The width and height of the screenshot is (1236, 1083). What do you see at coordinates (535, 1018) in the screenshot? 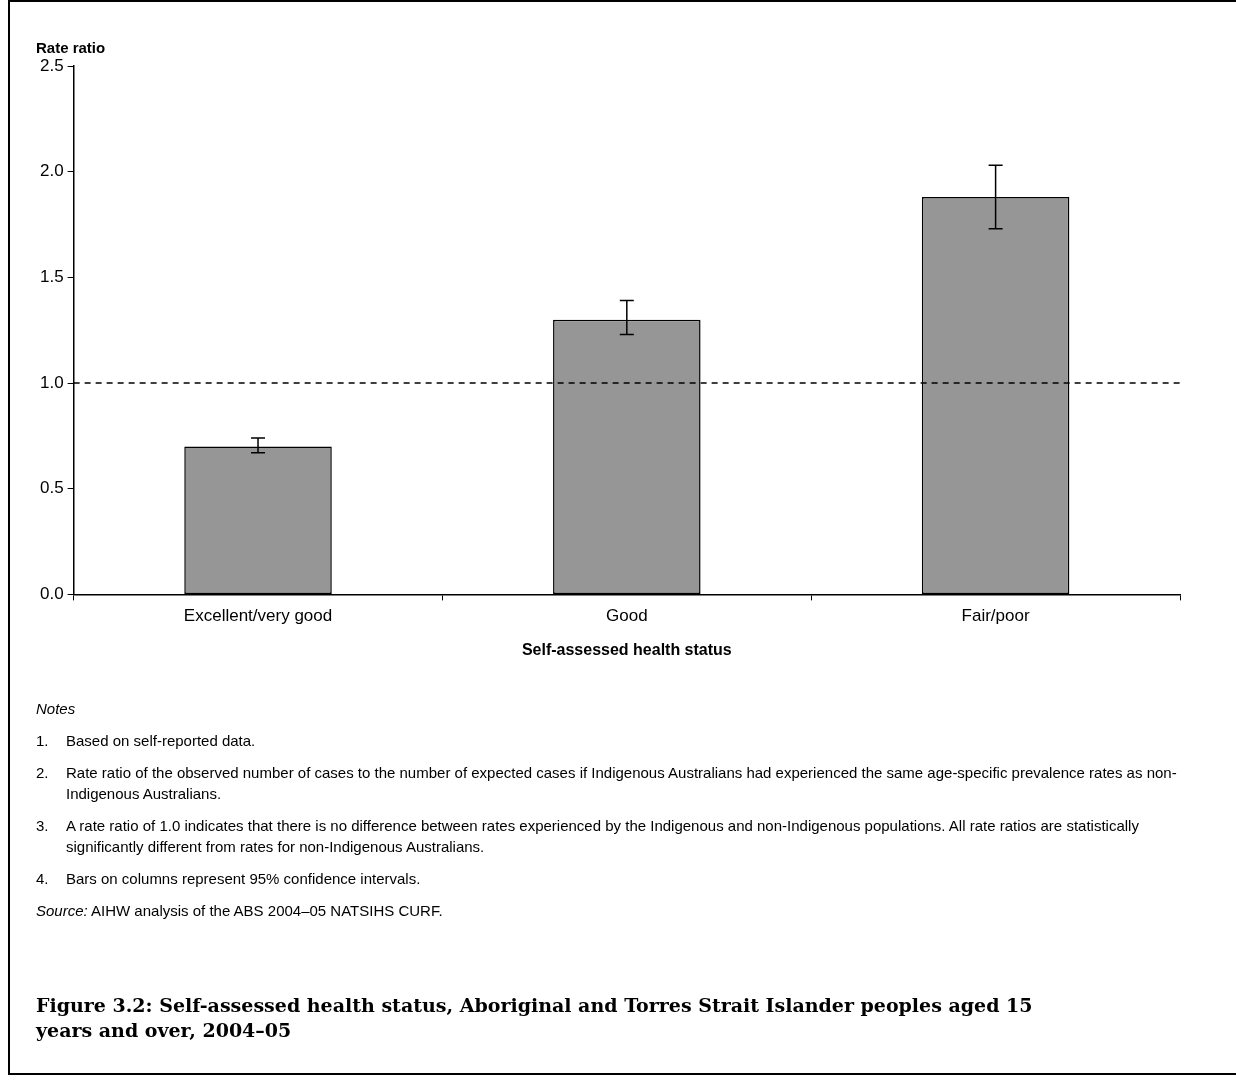
I see `text: Figure 3.2: Self-assessed health status, Aboriginal and Torres Strait Islander peoples aged 15 years and over, 2004–05` at bounding box center [535, 1018].